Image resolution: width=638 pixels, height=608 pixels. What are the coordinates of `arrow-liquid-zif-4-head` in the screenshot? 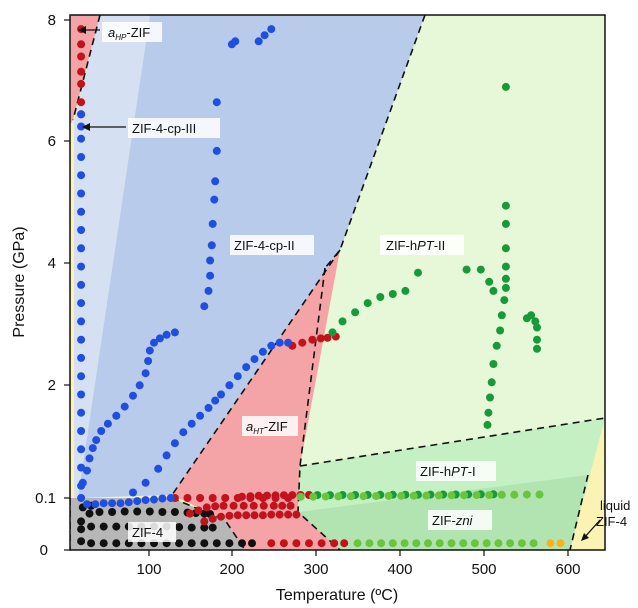 It's located at (585, 537).